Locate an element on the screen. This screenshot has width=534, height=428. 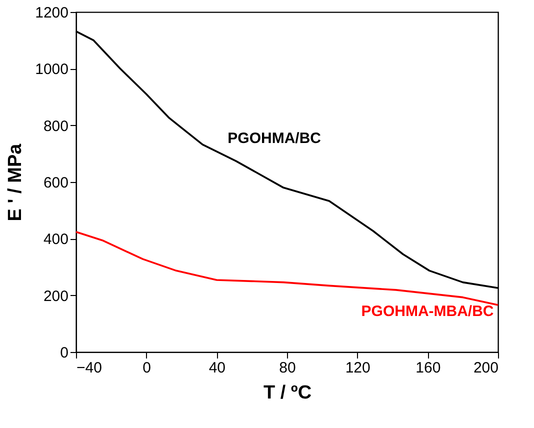
y-tick-label: 800 is located at coordinates (55, 126).